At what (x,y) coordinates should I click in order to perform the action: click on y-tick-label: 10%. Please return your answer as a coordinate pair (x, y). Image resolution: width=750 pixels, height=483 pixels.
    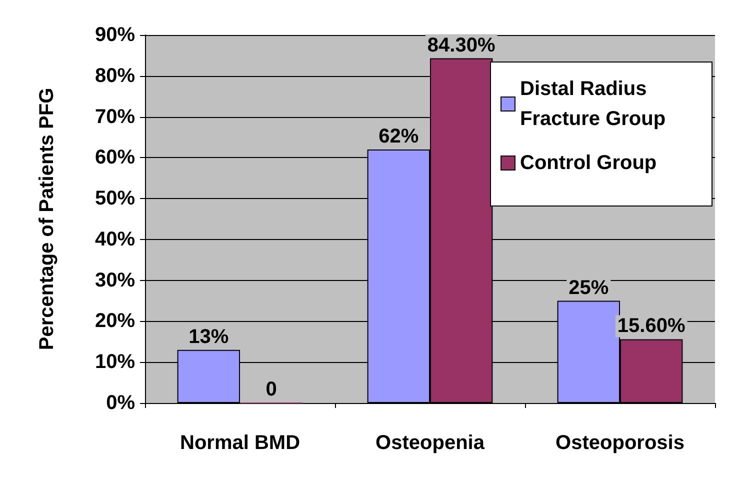
    Looking at the image, I should click on (115, 362).